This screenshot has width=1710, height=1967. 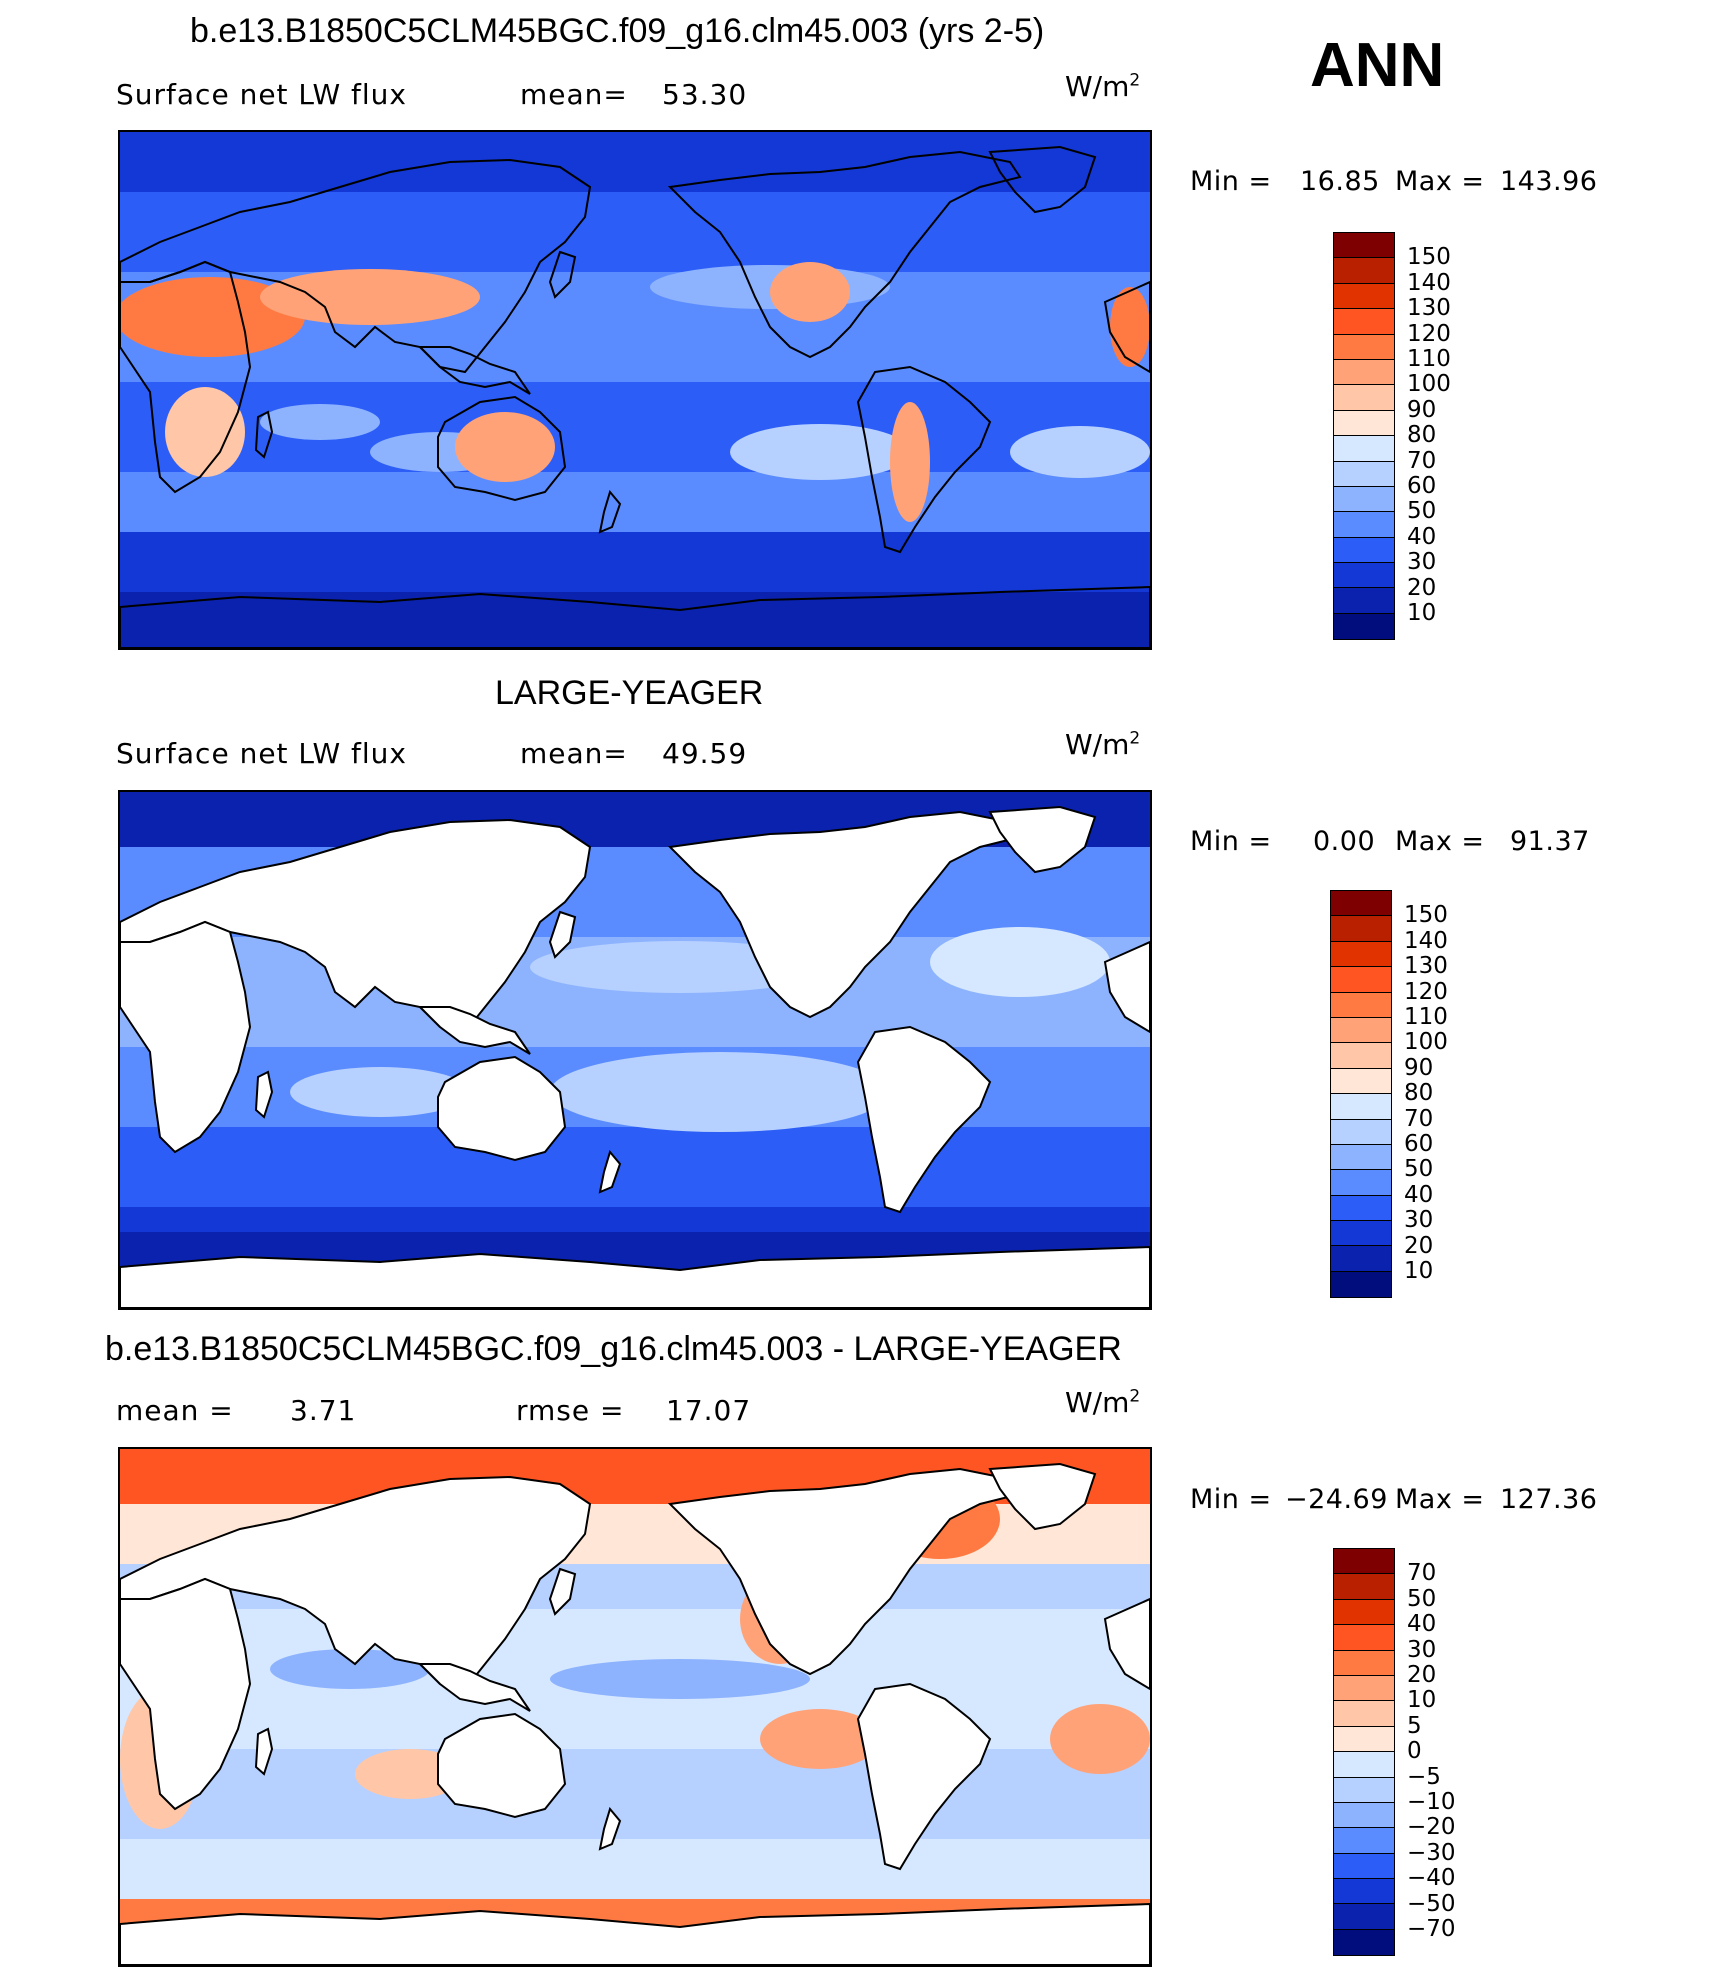 I want to click on colorbar-label: 70, so click(x=1419, y=1118).